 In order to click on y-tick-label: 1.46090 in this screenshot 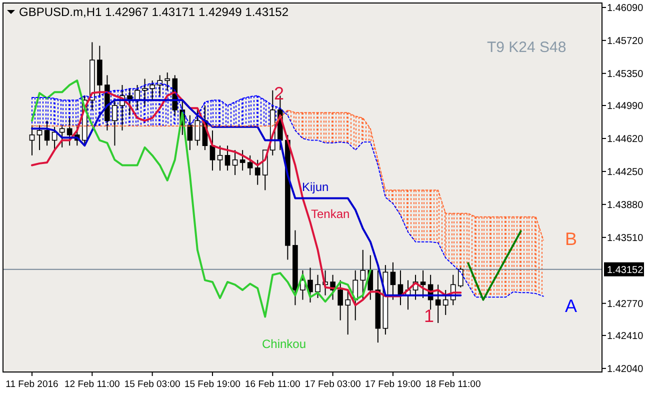, I will do `click(625, 8)`.